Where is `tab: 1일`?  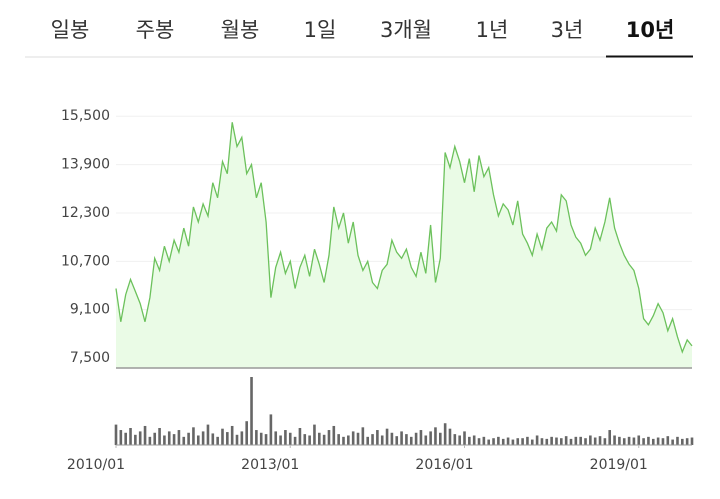 tab: 1일 is located at coordinates (320, 30).